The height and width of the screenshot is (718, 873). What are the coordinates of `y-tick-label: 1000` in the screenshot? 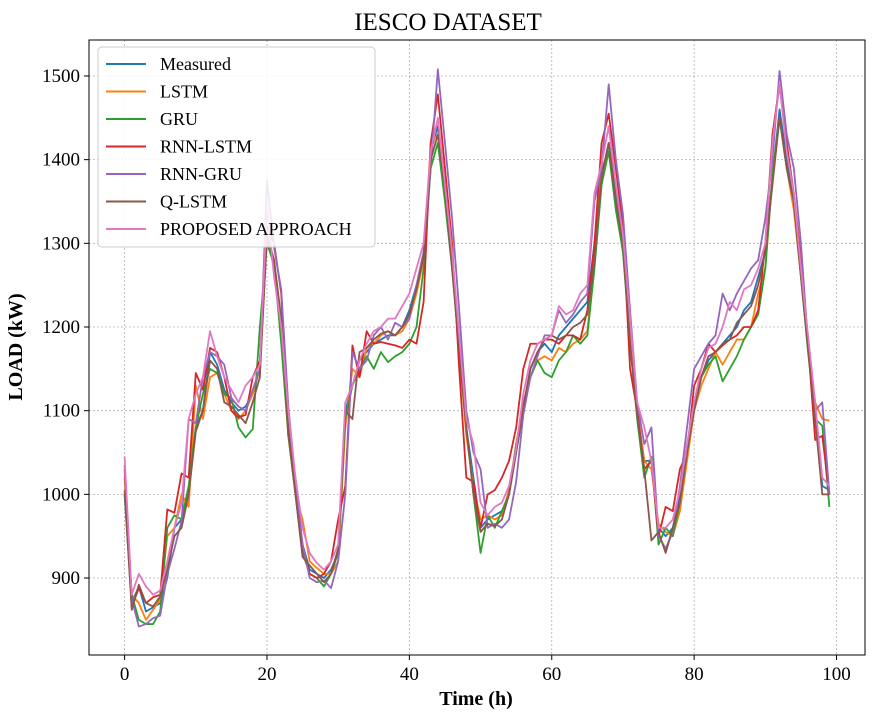 It's located at (61, 494).